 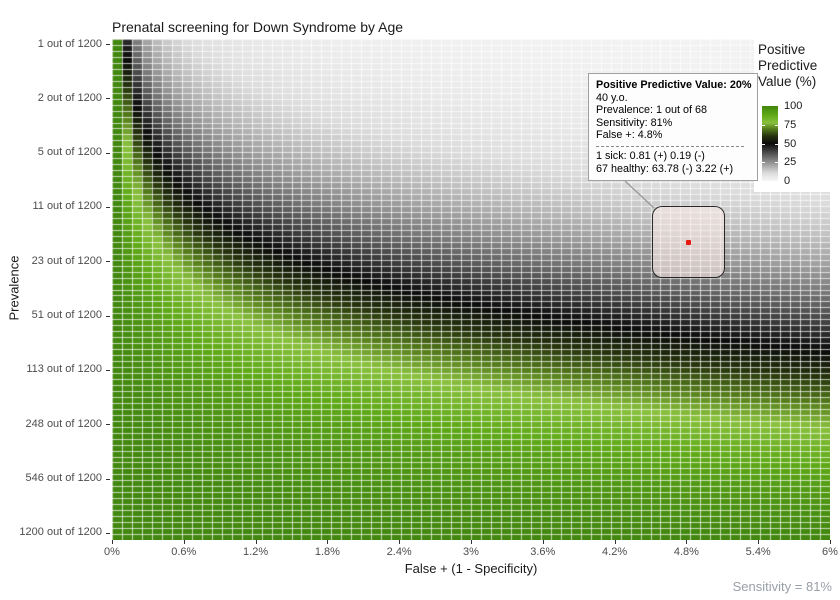 What do you see at coordinates (184, 552) in the screenshot?
I see `x-tick-label: 0.6%` at bounding box center [184, 552].